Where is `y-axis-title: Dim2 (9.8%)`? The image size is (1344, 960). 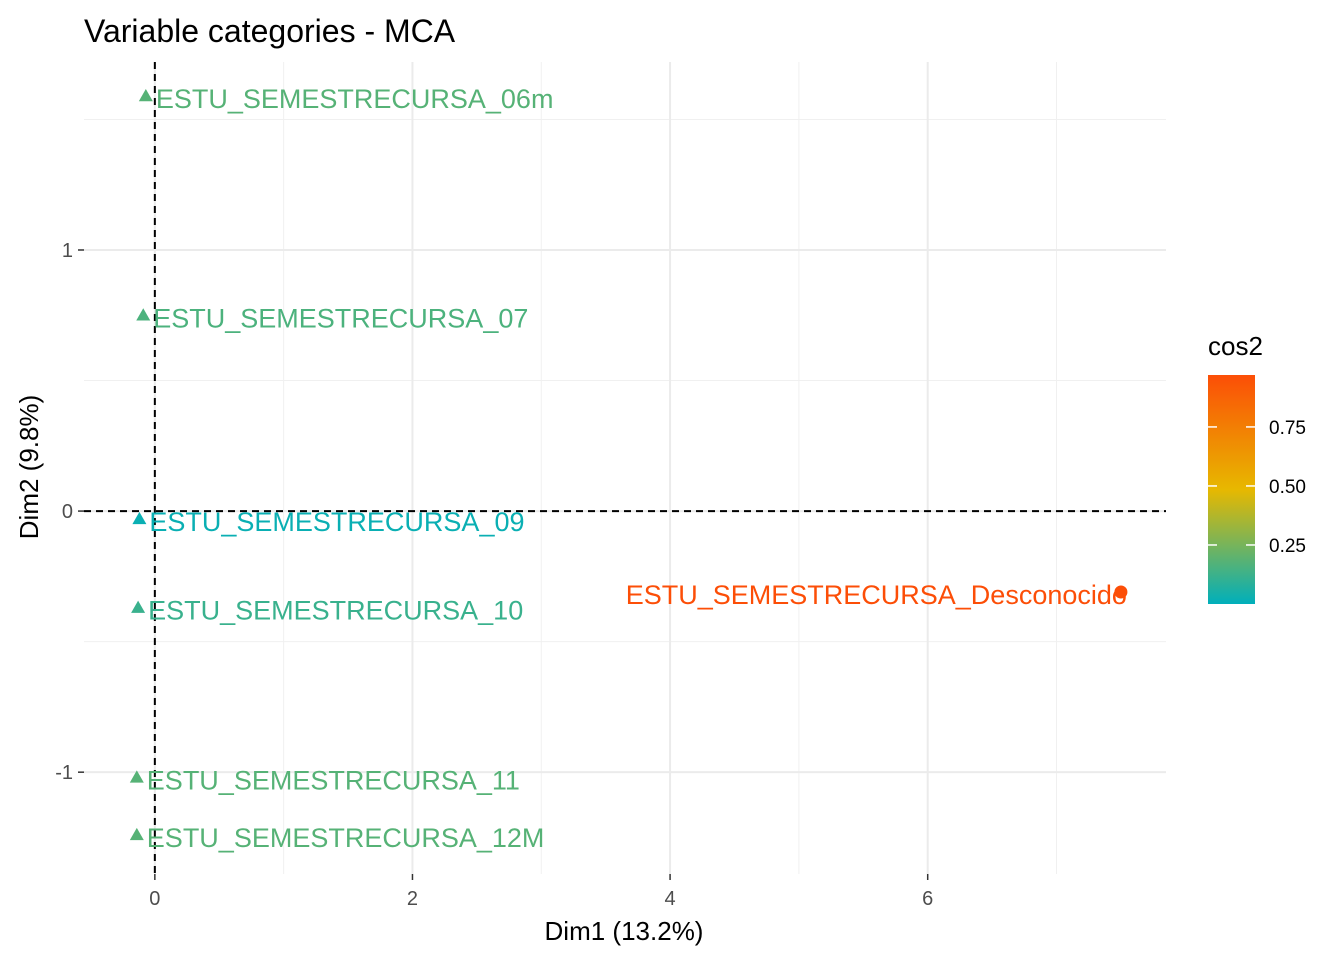
y-axis-title: Dim2 (9.8%) is located at coordinates (29, 467).